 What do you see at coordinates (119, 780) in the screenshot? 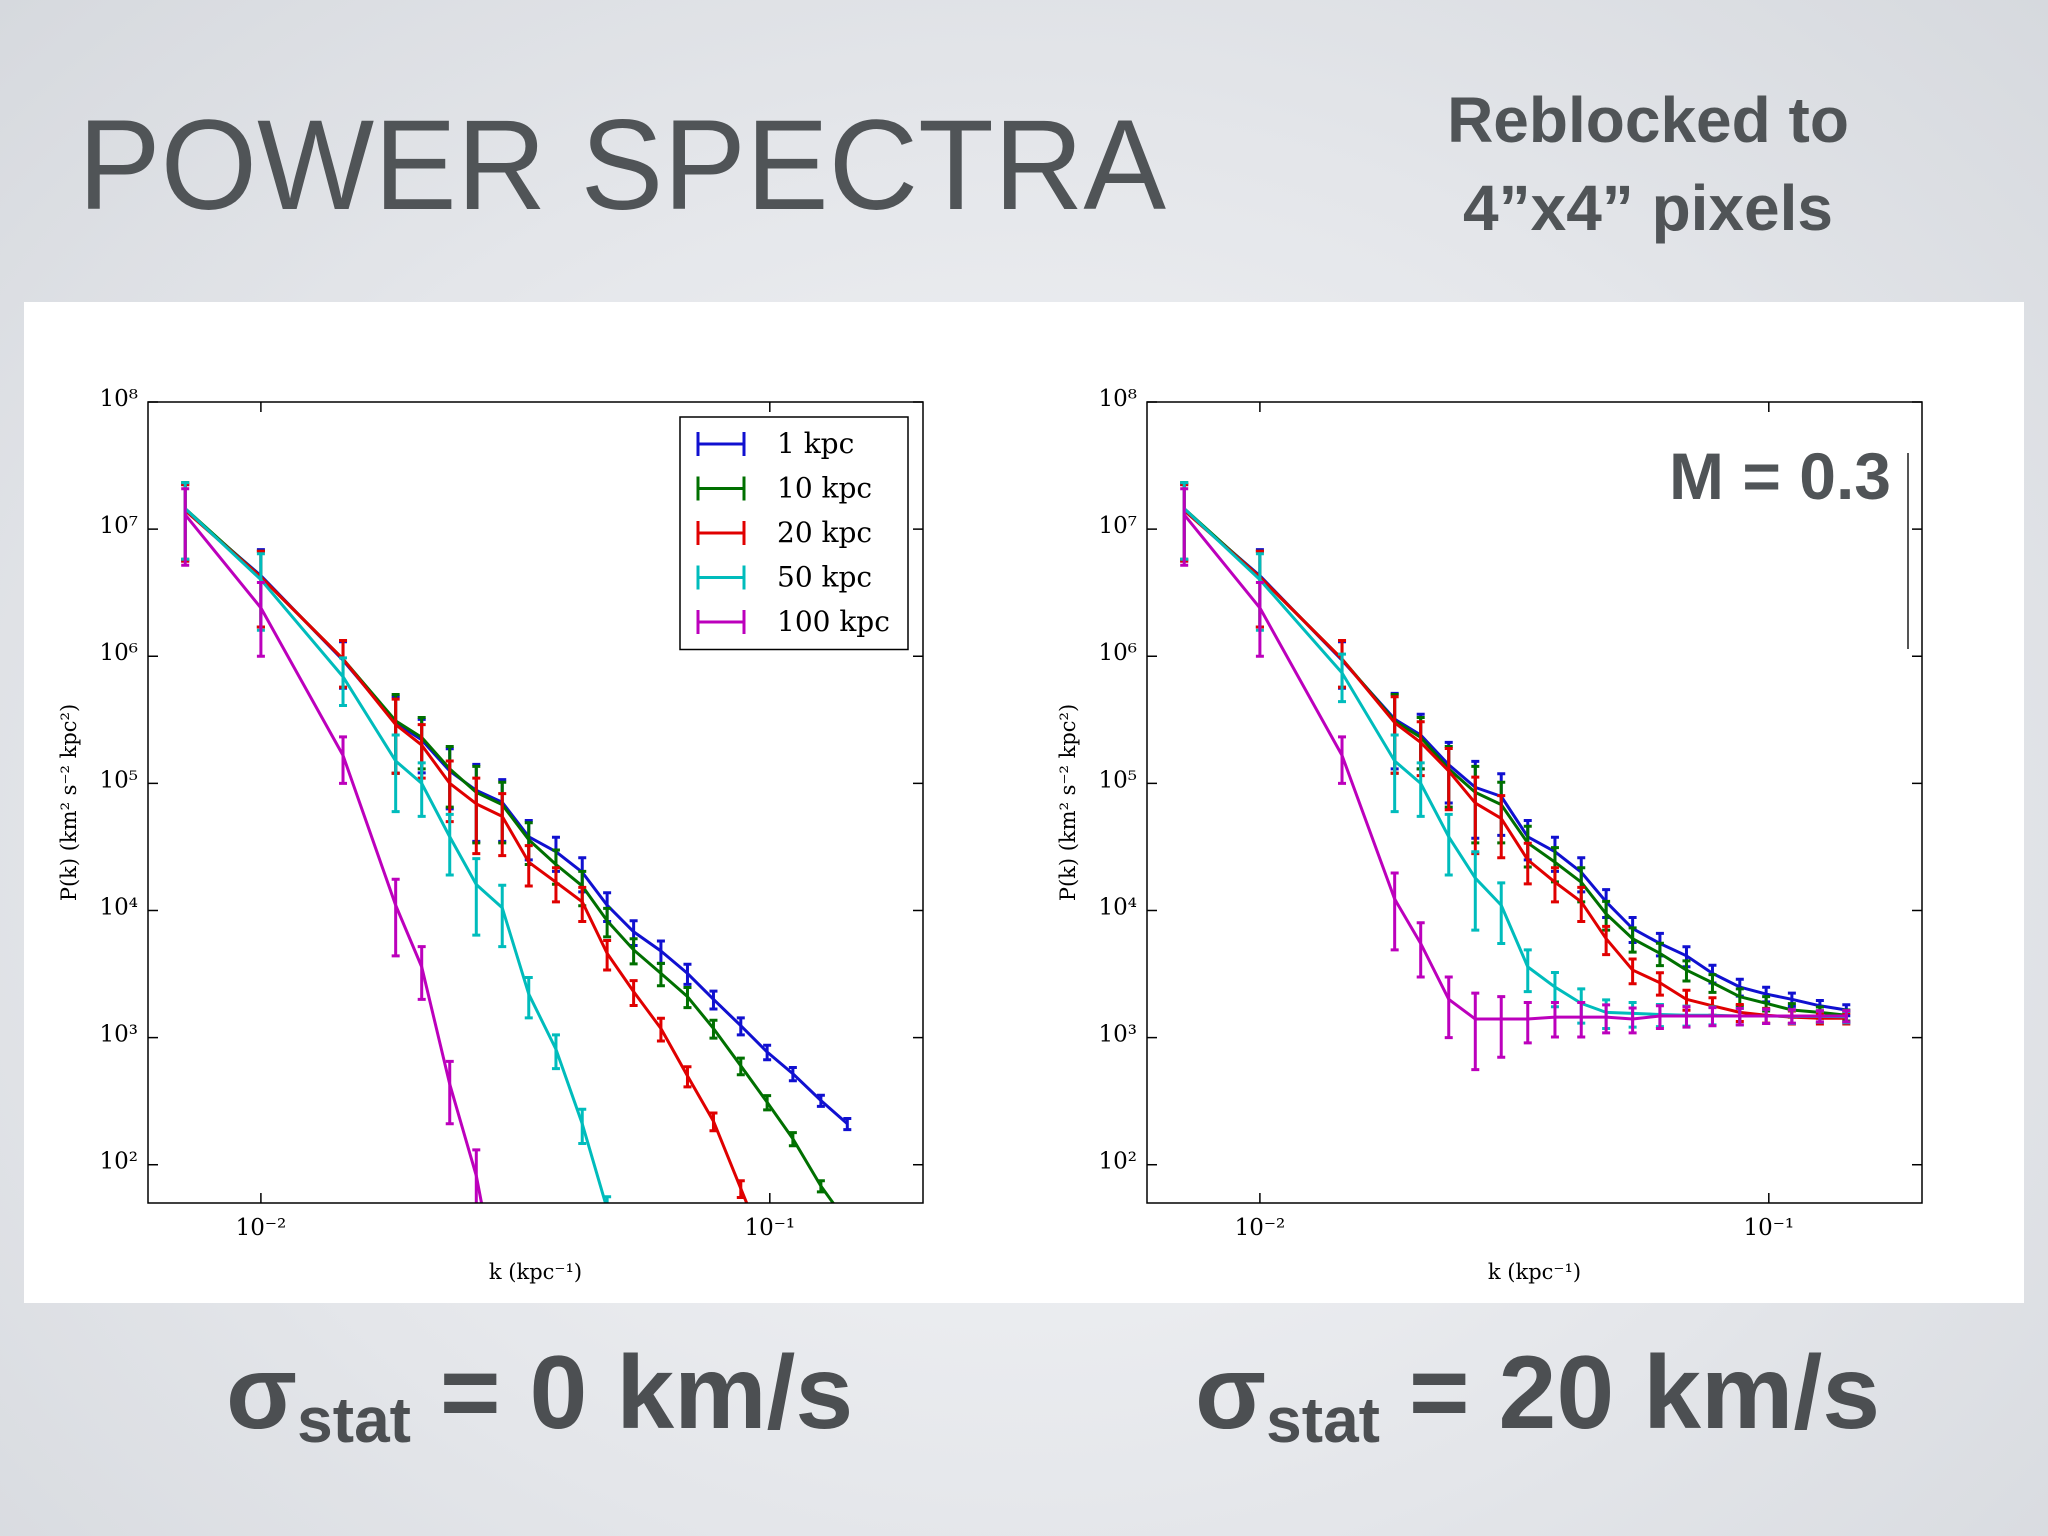
I see `y-tick-label: 10⁵` at bounding box center [119, 780].